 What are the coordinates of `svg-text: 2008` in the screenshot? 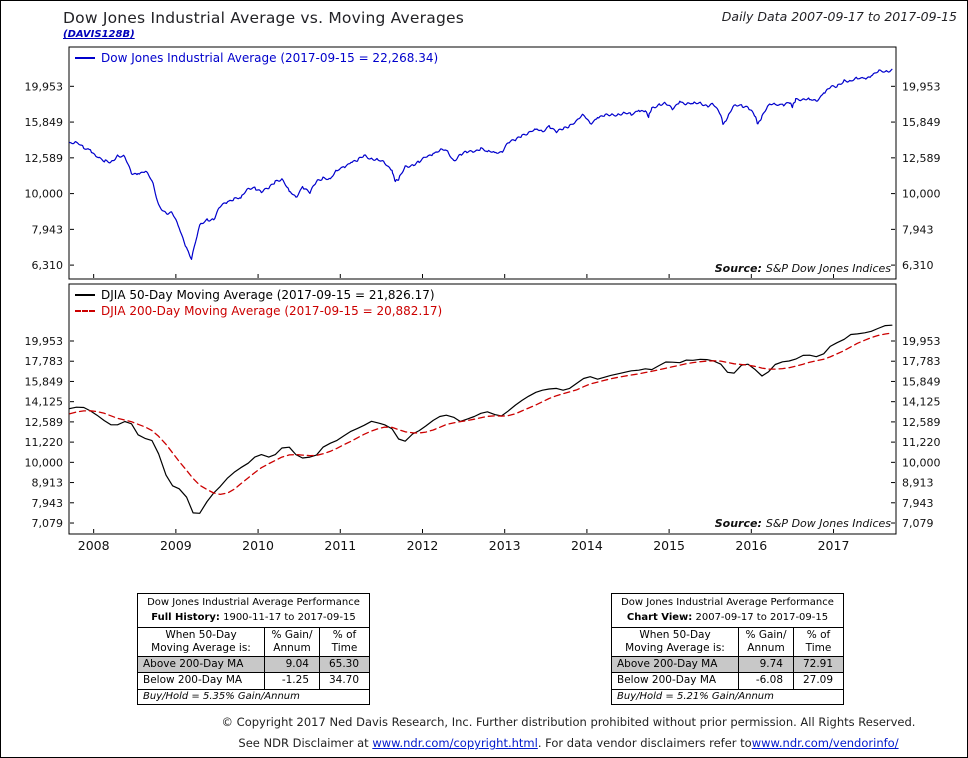 It's located at (94, 545).